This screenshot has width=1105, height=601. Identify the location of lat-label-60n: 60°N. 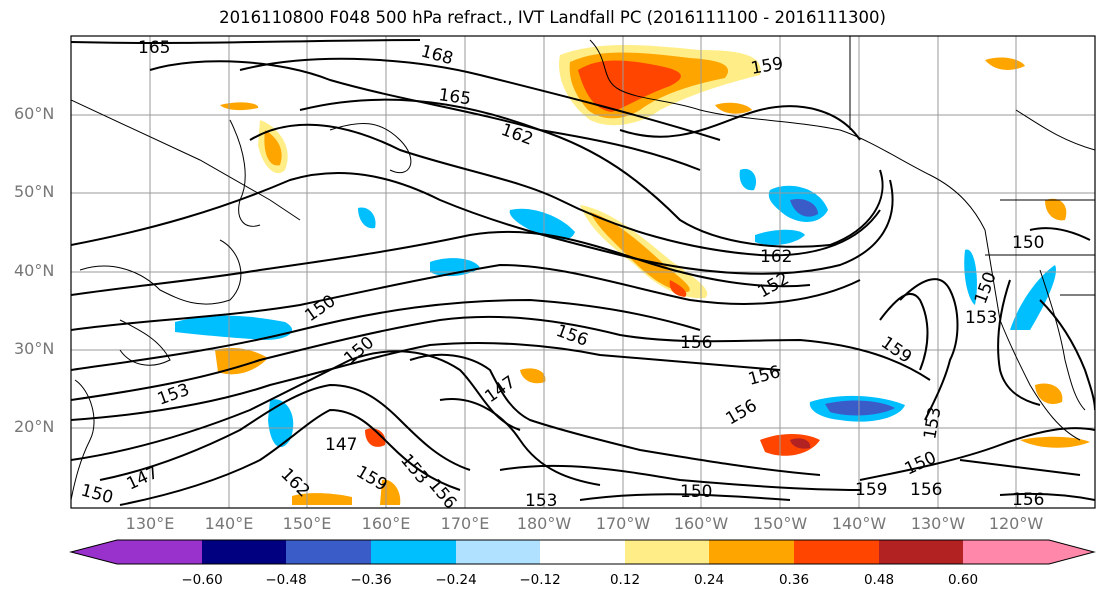
(34, 113).